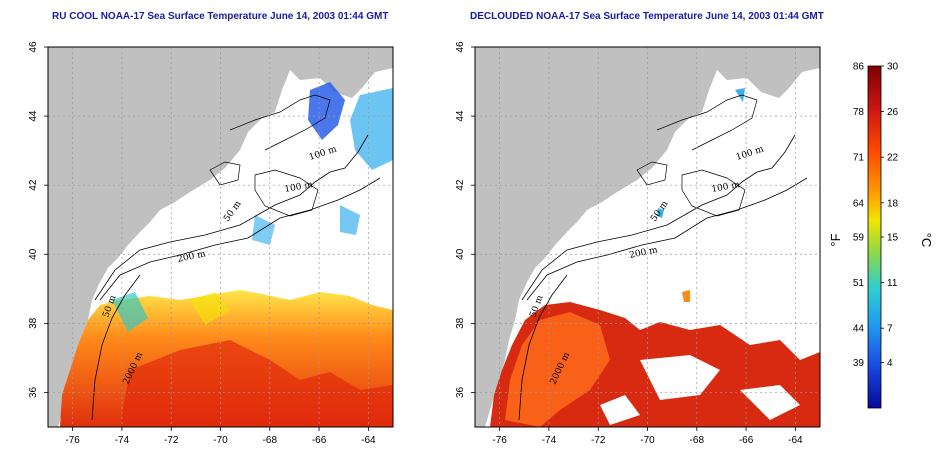 The image size is (950, 475). I want to click on celsius-tick-label: 15, so click(893, 238).